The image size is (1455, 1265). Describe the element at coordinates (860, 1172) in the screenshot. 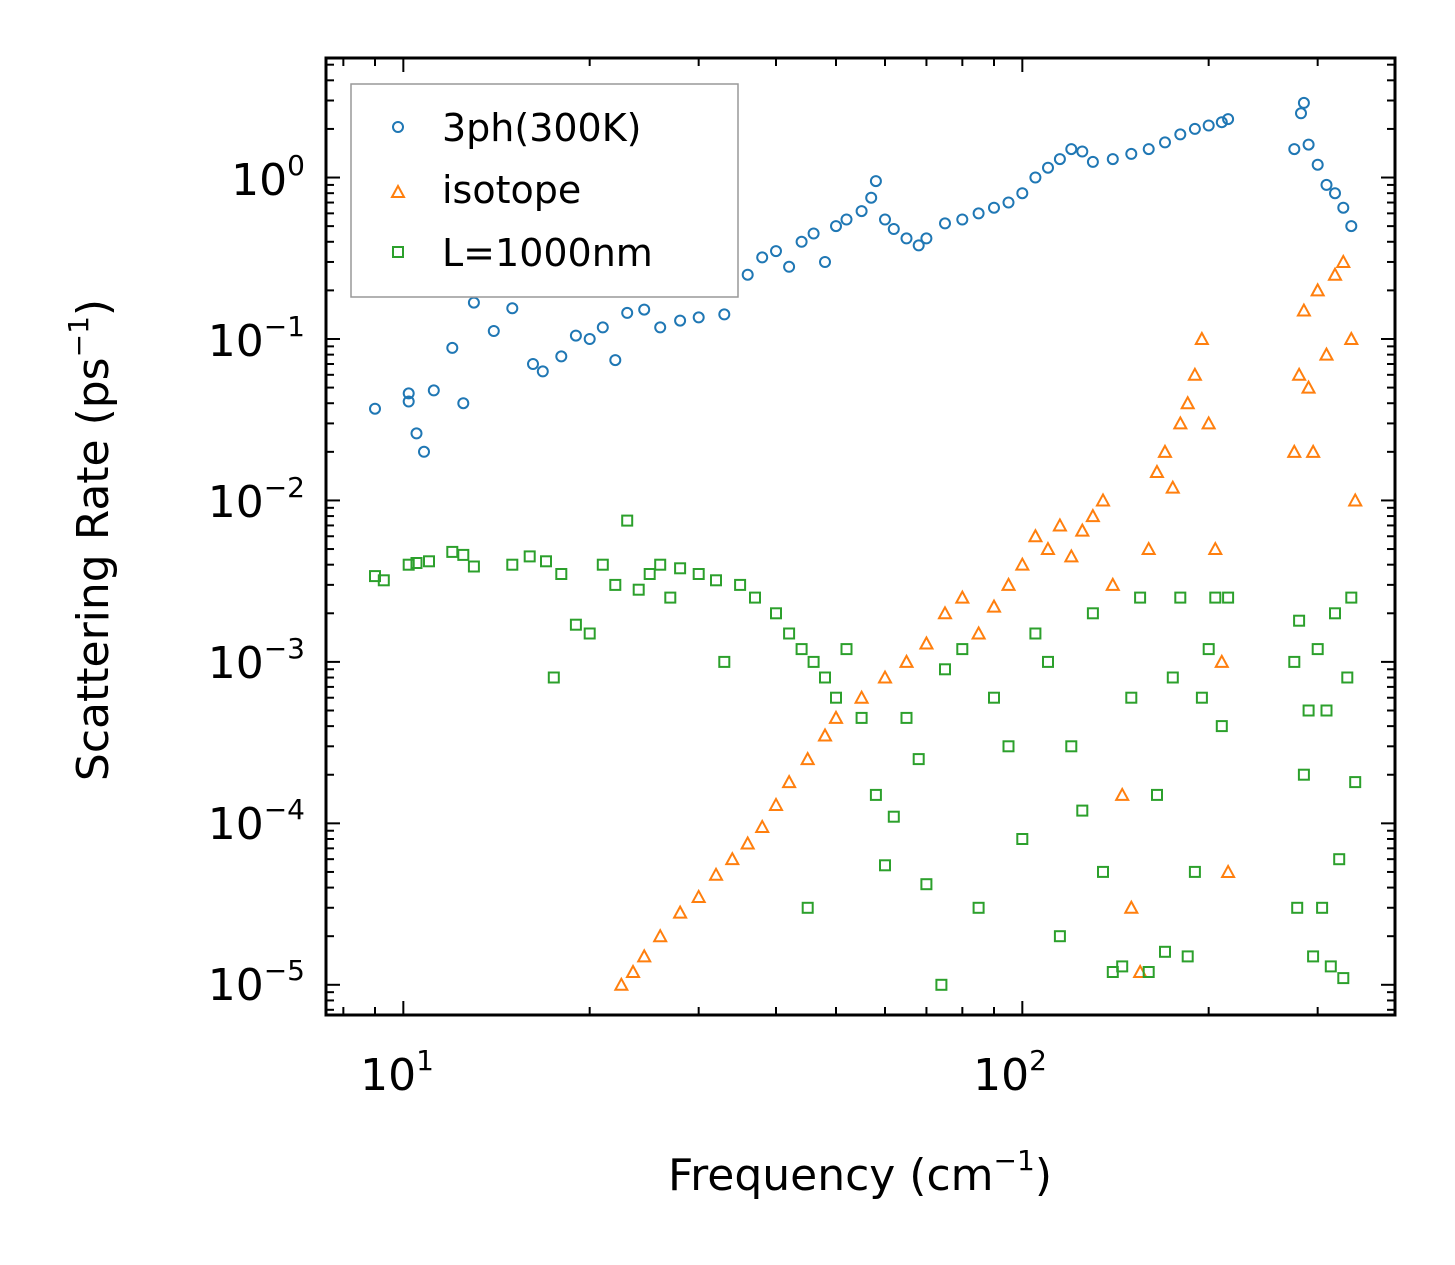

I see `x-axis-title: Frequency (cm−1)` at that location.